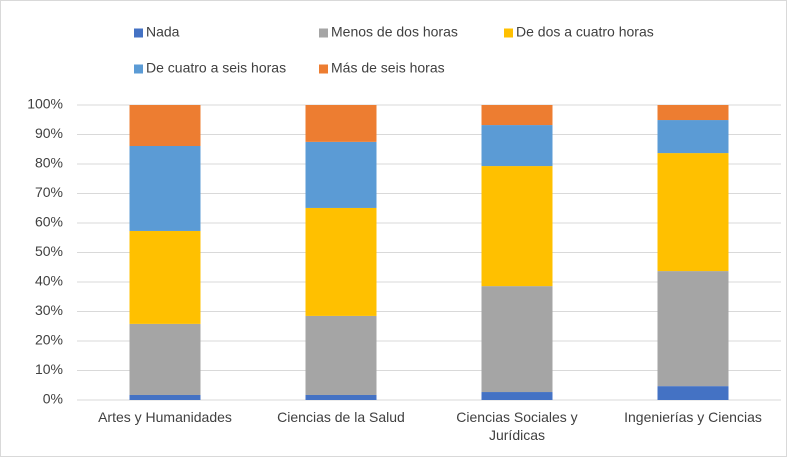 The height and width of the screenshot is (457, 787). I want to click on y-tick-label: 50%, so click(49, 251).